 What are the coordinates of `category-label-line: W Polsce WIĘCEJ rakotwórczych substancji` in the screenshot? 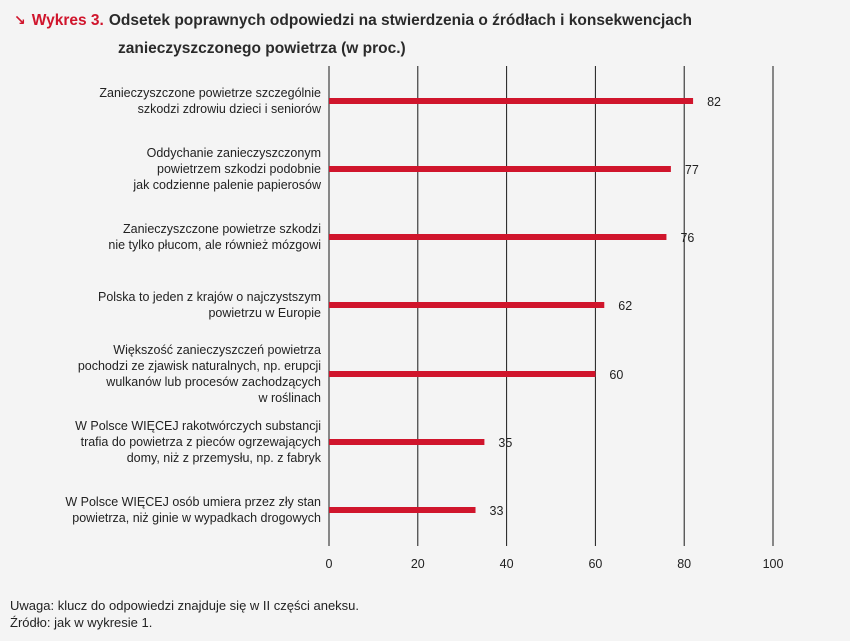 It's located at (198, 426).